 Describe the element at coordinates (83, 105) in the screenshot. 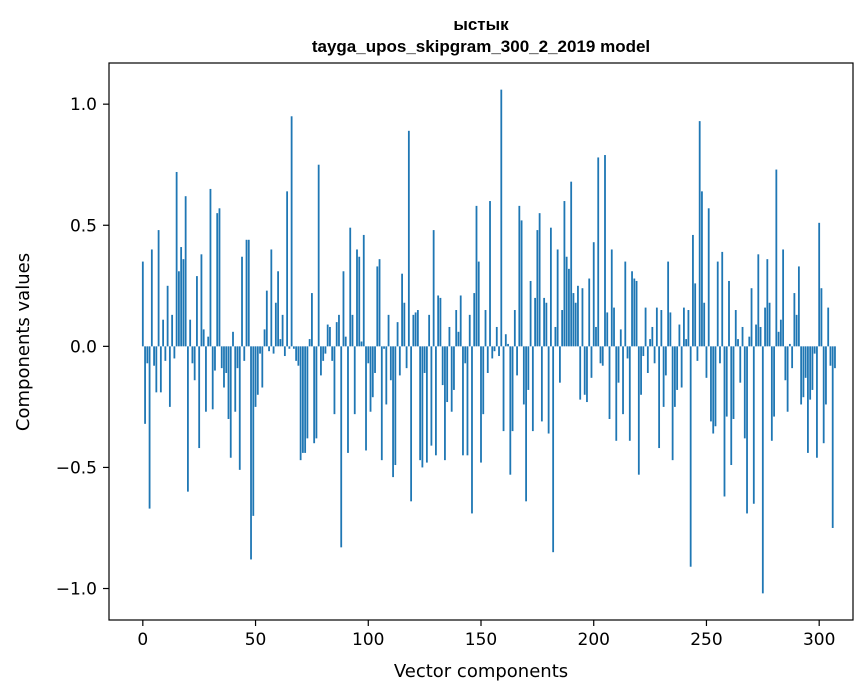

I see `y-tick-label: 1.0` at that location.